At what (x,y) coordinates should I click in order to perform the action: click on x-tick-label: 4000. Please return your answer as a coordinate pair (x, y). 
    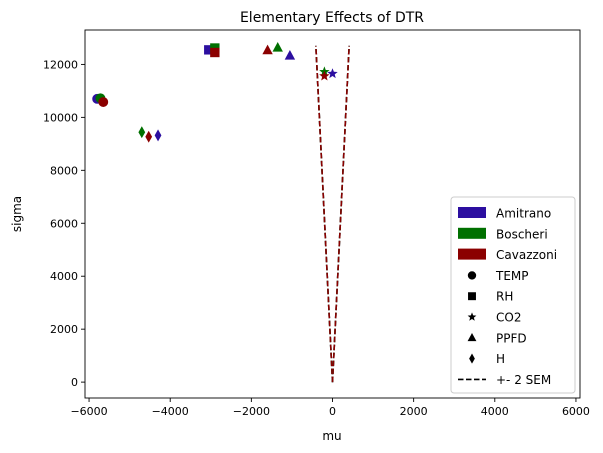
    Looking at the image, I should click on (495, 411).